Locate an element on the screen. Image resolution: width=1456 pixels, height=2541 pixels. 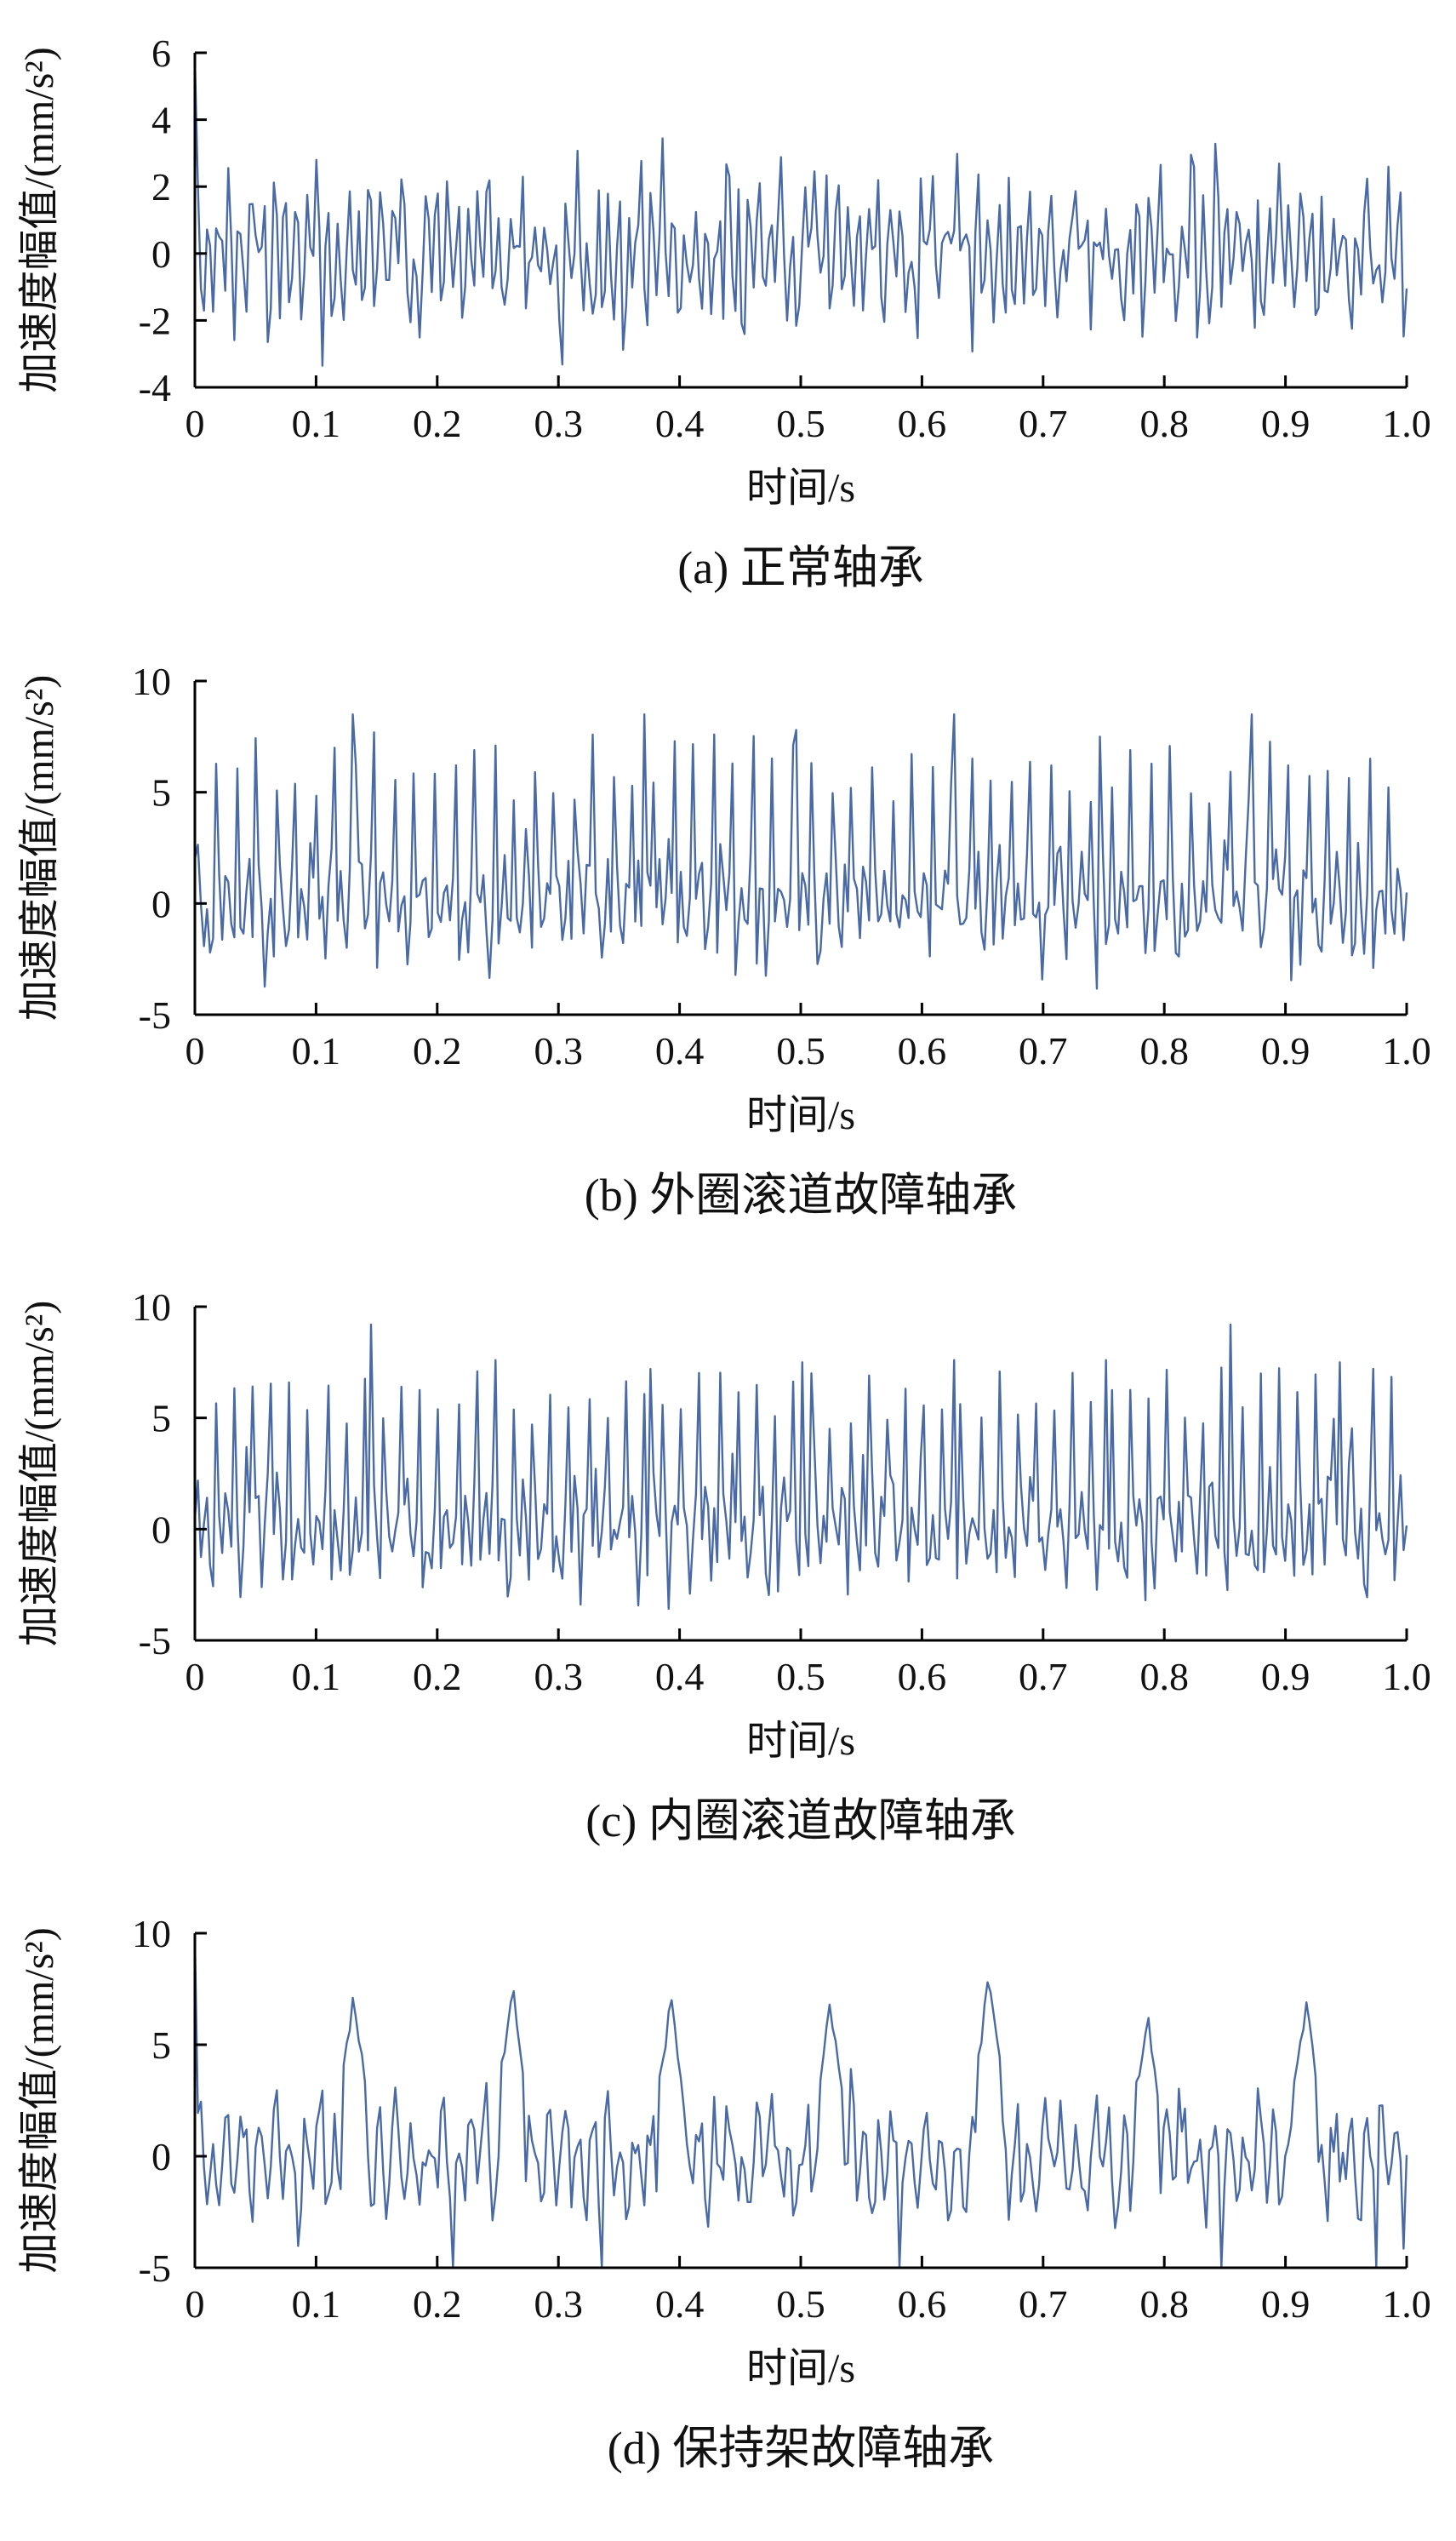
y-tick-label: 2 is located at coordinates (161, 187).